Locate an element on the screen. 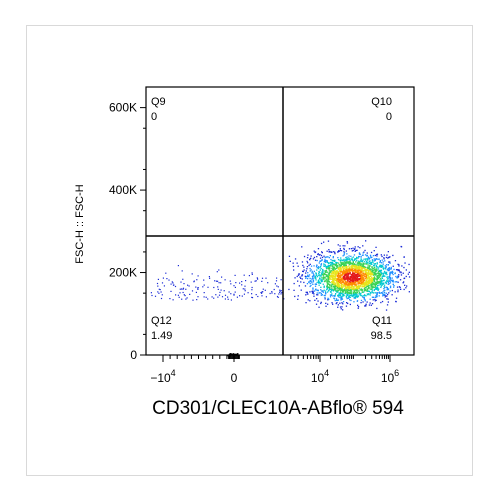 This screenshot has height=500, width=500. x-axis-label-main: CD301/CLEC10A-ABflo® 594 is located at coordinates (278, 408).